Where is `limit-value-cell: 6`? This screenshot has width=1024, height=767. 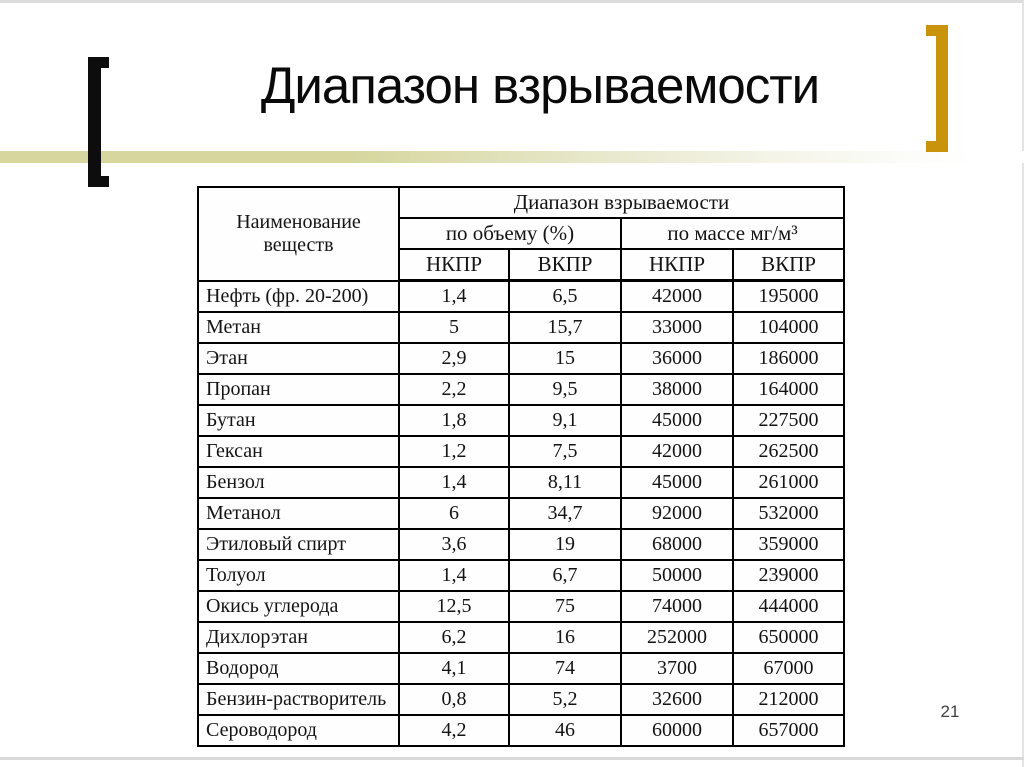 limit-value-cell: 6 is located at coordinates (454, 513).